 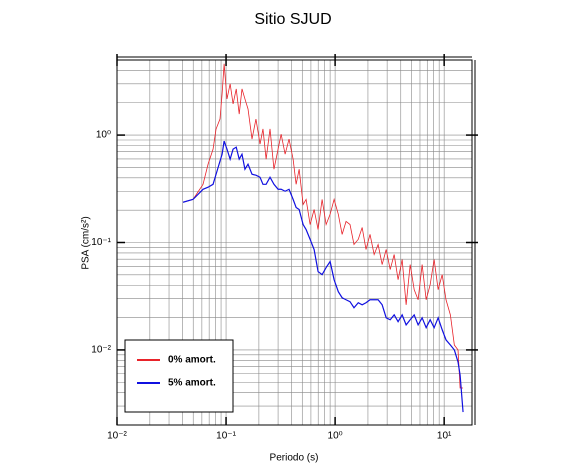 I want to click on x-tick-label: 10⁻¹, so click(x=226, y=436).